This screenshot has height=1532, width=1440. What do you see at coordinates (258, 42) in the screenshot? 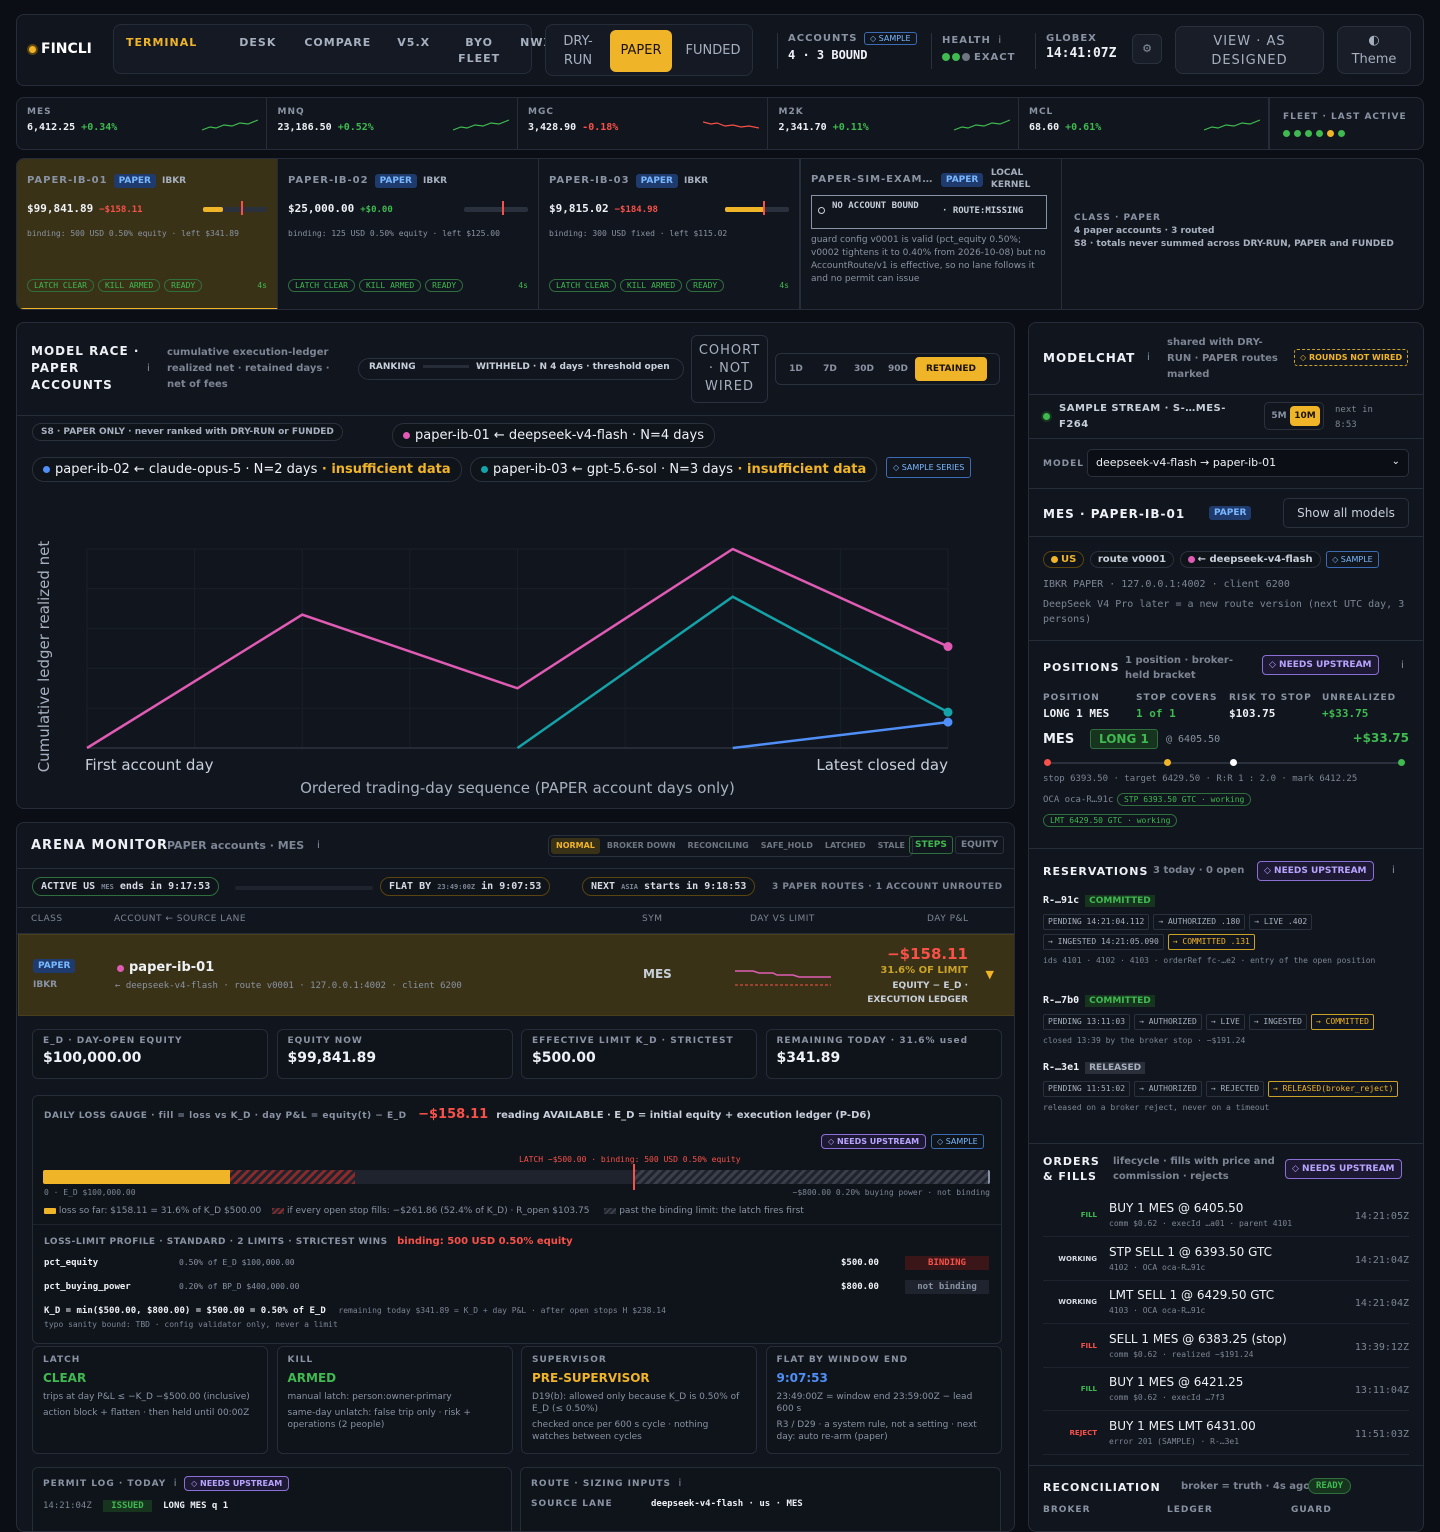
I see `nav-tab-1: DESK` at bounding box center [258, 42].